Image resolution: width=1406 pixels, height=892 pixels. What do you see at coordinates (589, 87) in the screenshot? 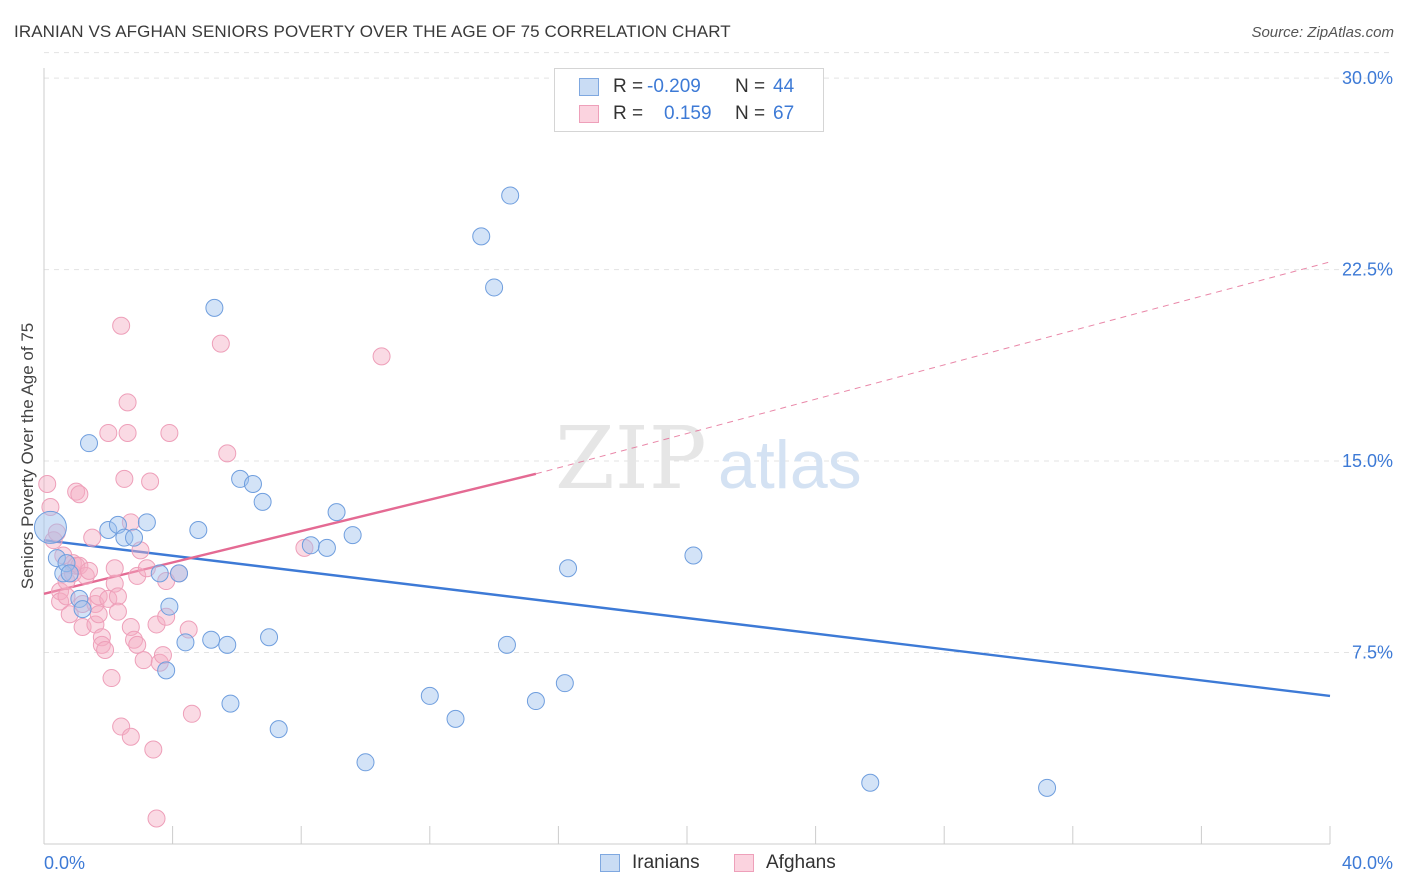
I see `iranians-swatch` at bounding box center [589, 87].